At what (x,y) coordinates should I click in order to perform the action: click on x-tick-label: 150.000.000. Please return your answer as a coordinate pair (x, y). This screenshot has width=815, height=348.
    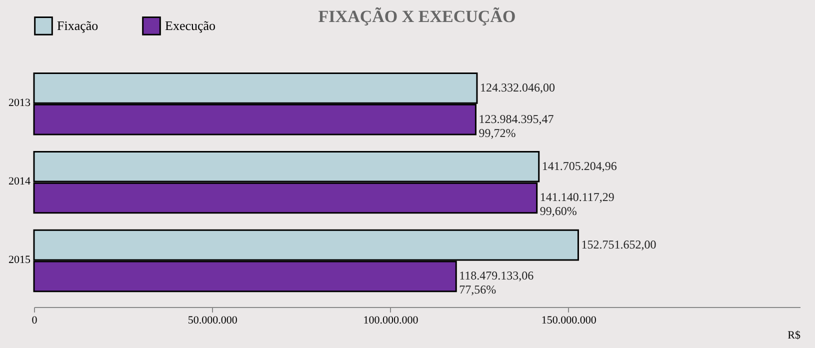
    Looking at the image, I should click on (569, 320).